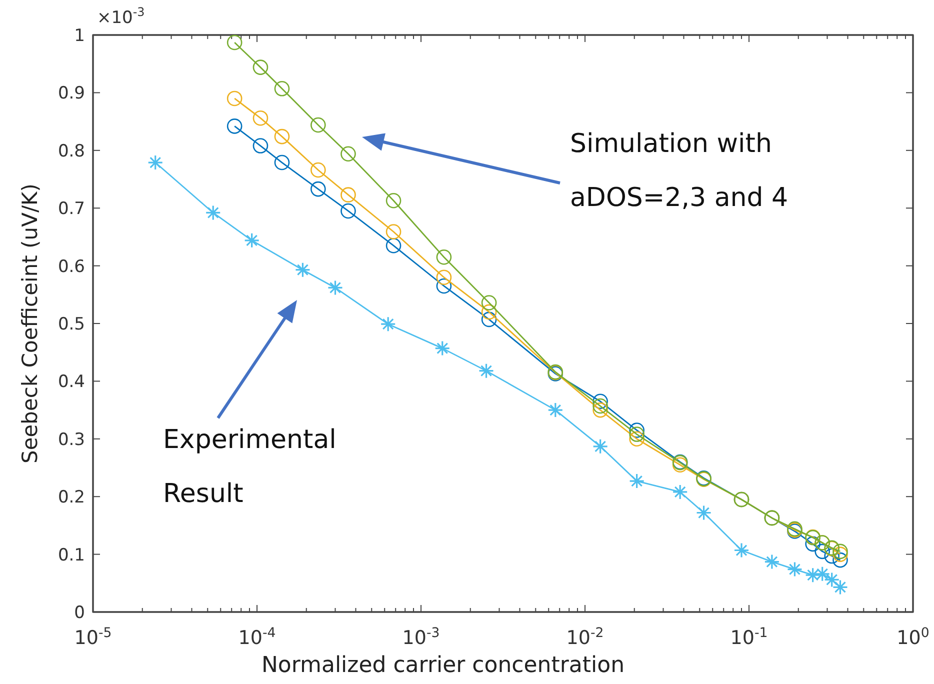 The image size is (934, 684). What do you see at coordinates (71, 209) in the screenshot?
I see `y-tick-label: 0.7` at bounding box center [71, 209].